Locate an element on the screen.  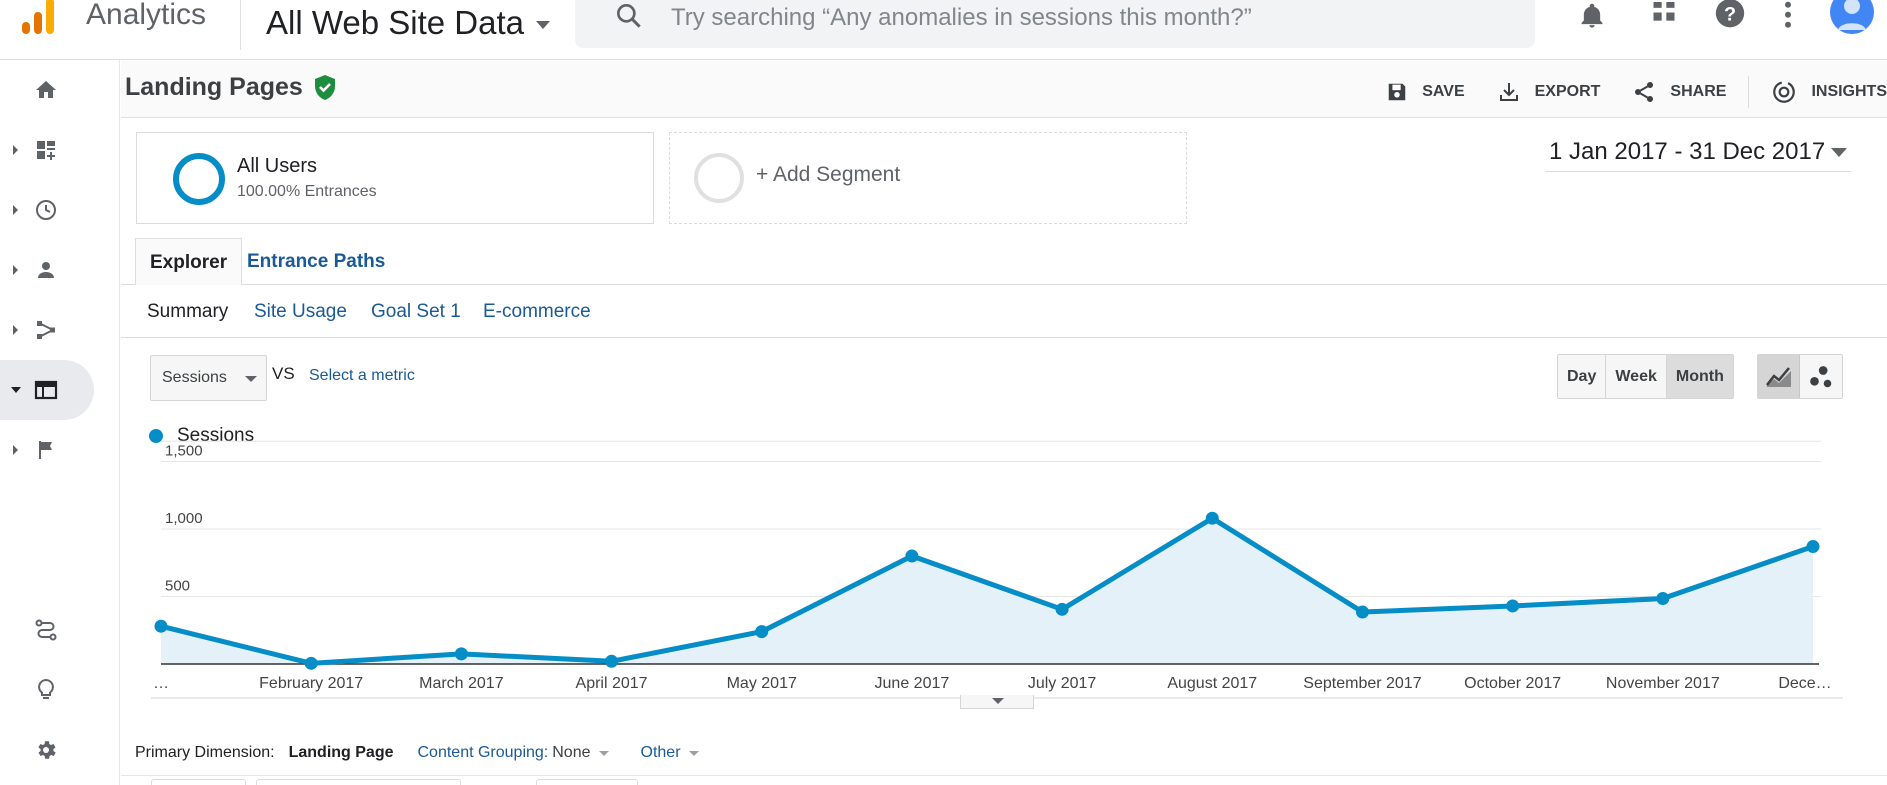
tab-explorer: Explorer is located at coordinates (189, 261).